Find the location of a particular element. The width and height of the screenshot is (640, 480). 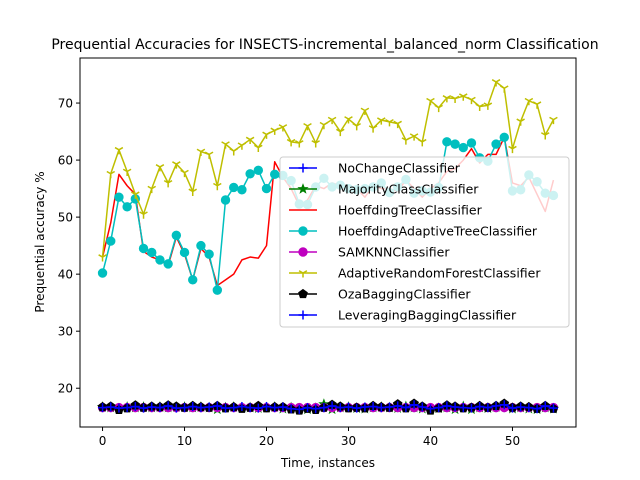

series-leveraging-bagging is located at coordinates (328, 407).